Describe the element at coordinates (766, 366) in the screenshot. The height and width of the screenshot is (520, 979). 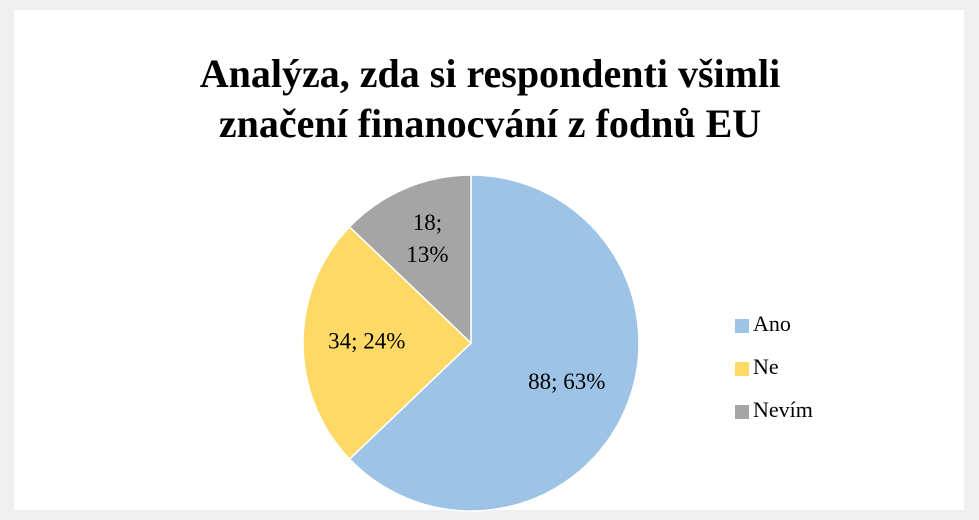
I see `legend-label: Ne` at that location.